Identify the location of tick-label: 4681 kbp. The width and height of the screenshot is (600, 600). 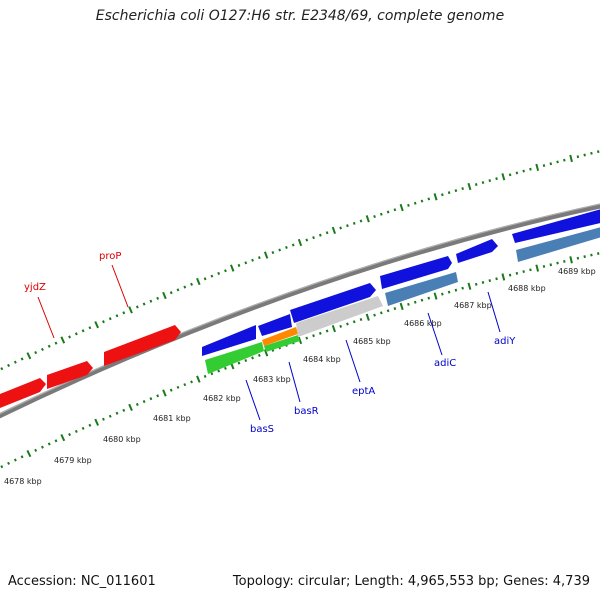
(172, 418).